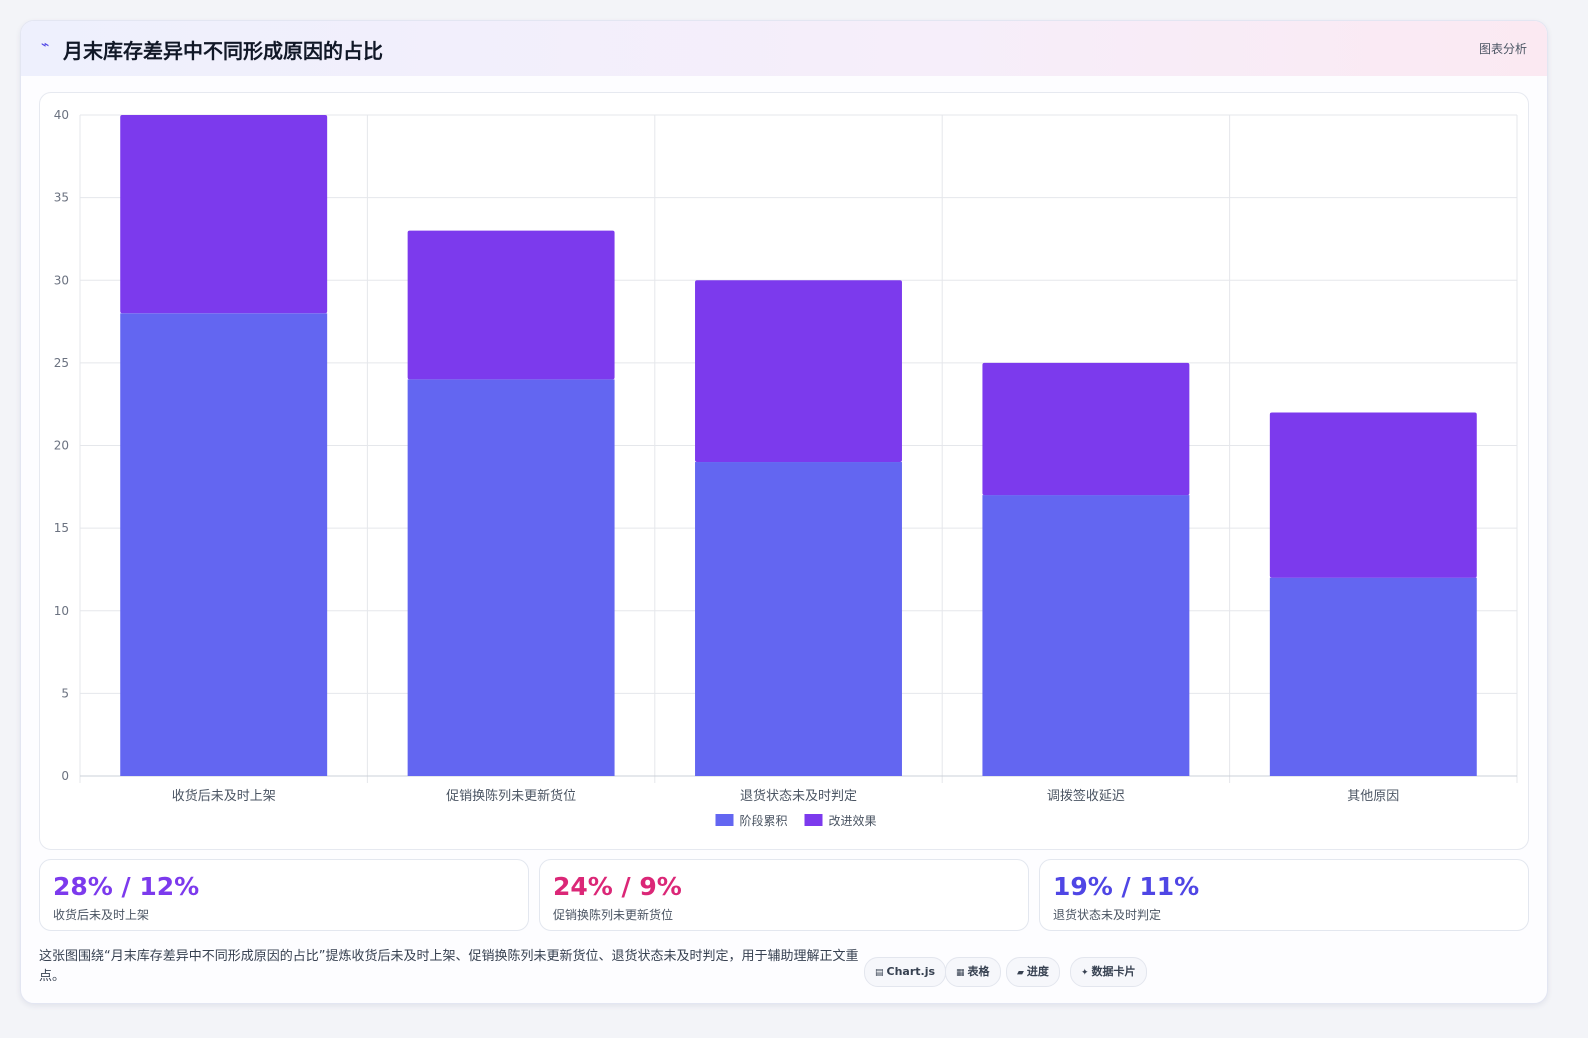  Describe the element at coordinates (511, 796) in the screenshot. I see `x-tick-label: 促销换陈列未更新货位` at that location.